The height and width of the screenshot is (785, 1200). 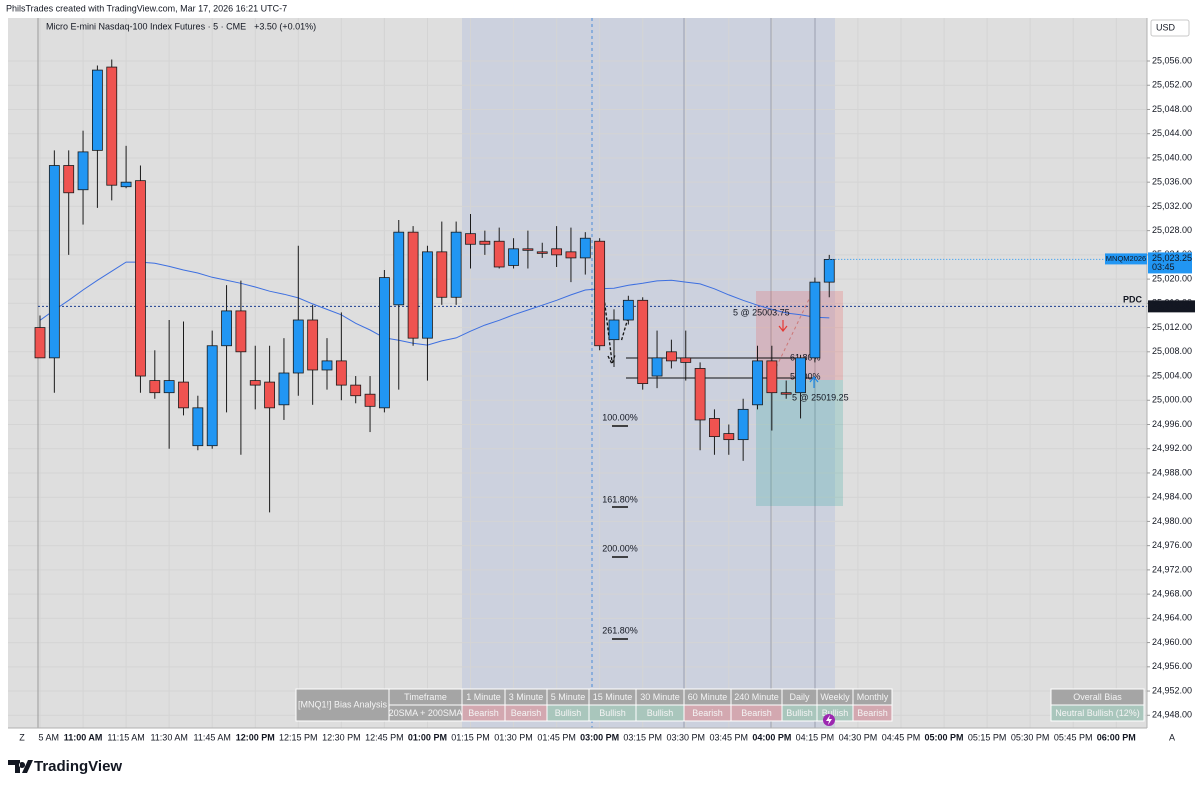 What do you see at coordinates (1172, 593) in the screenshot?
I see `y-tick-label: 24,968.00` at bounding box center [1172, 593].